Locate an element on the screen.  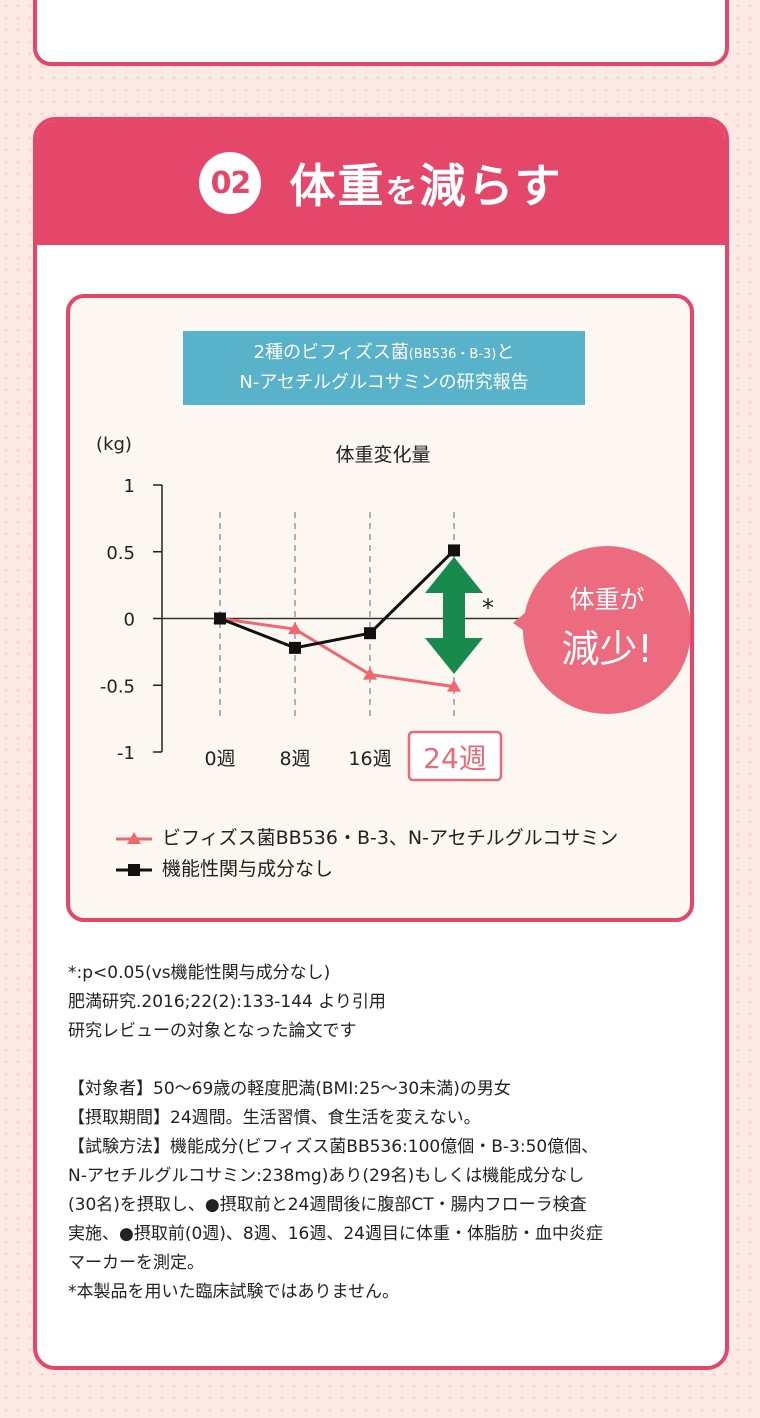
section-title-part2: 減らす is located at coordinates (491, 186).